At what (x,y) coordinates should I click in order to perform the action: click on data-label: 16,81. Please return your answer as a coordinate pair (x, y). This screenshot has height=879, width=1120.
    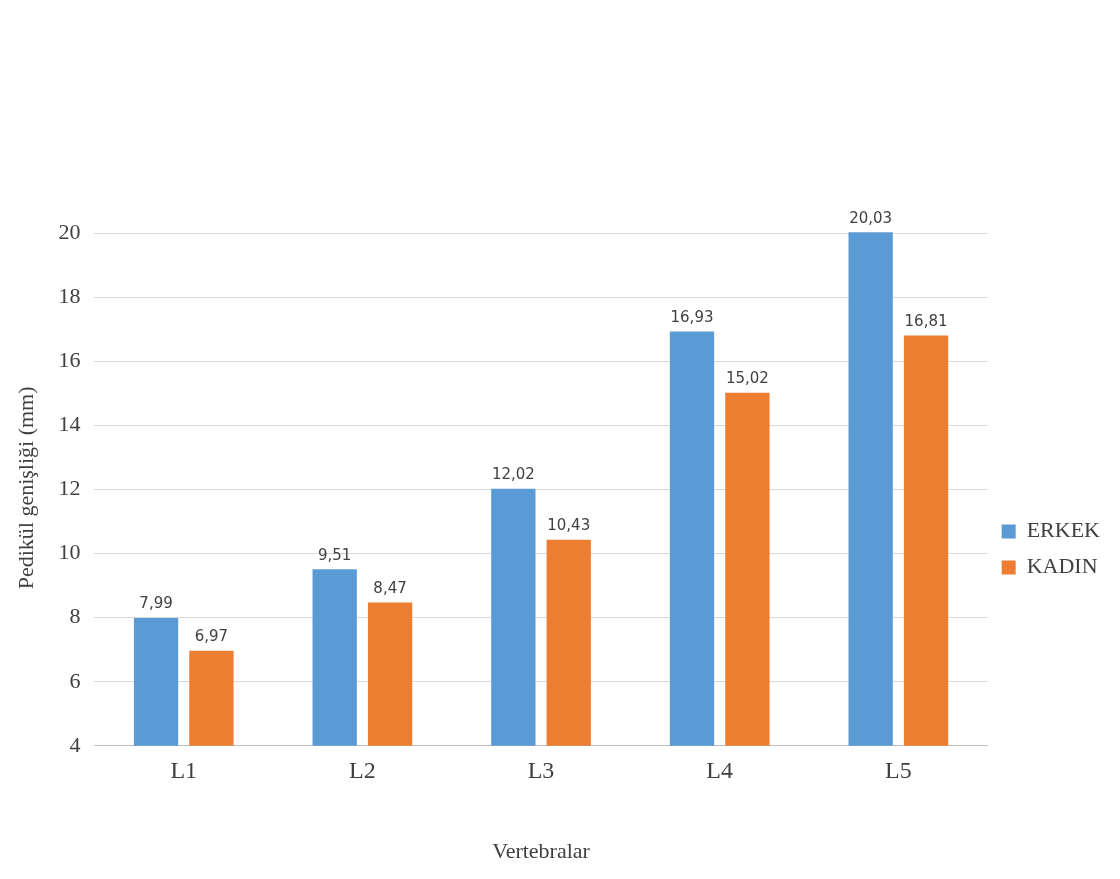
    Looking at the image, I should click on (926, 320).